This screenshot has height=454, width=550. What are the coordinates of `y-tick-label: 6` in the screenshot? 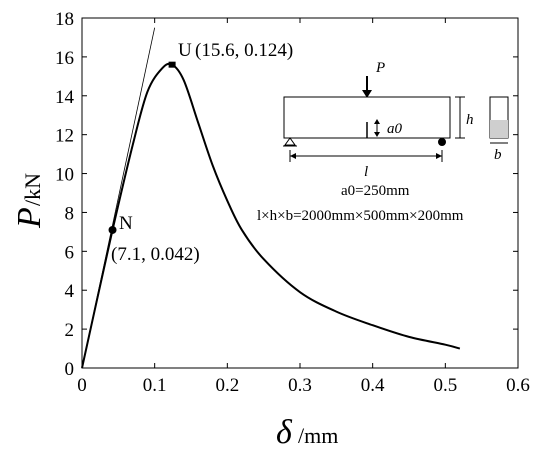 It's located at (70, 252).